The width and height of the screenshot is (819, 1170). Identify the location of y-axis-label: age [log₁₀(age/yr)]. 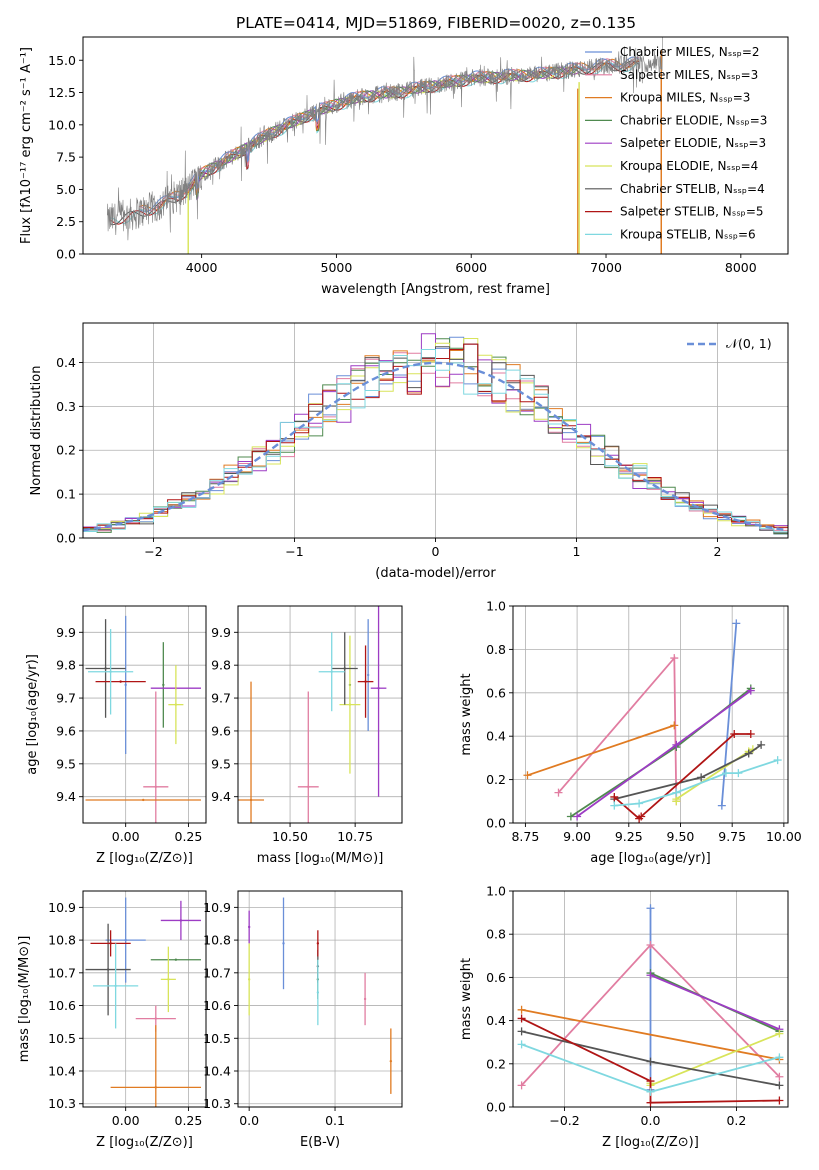
(32, 714).